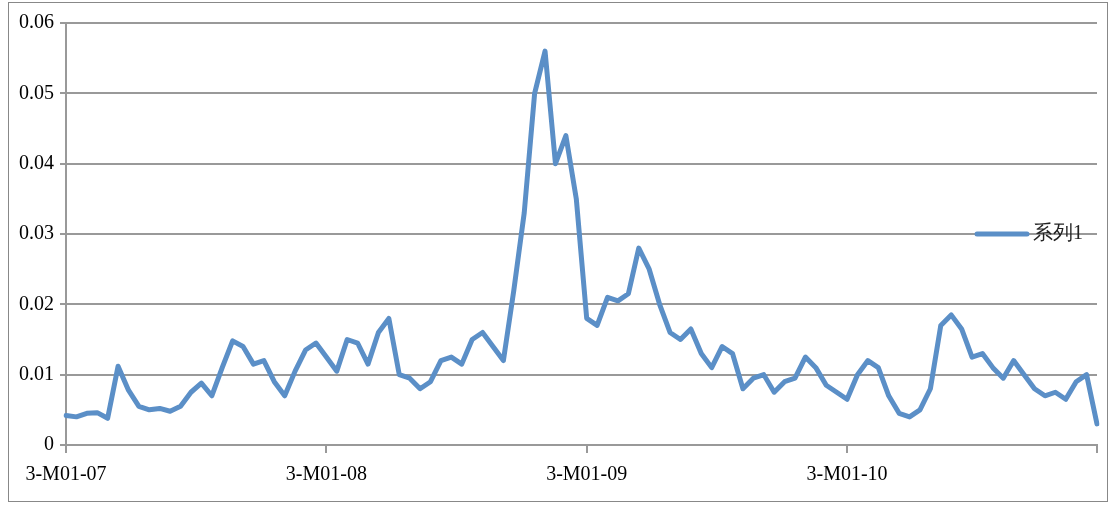 This screenshot has height=506, width=1110. I want to click on x-tick-label: 3-M01-09, so click(587, 473).